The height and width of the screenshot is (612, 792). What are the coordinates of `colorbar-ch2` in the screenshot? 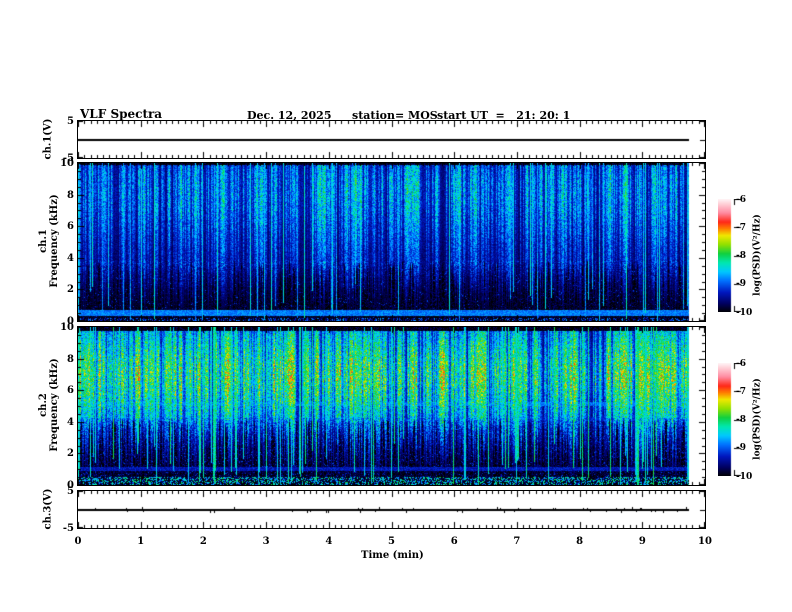 It's located at (730, 419).